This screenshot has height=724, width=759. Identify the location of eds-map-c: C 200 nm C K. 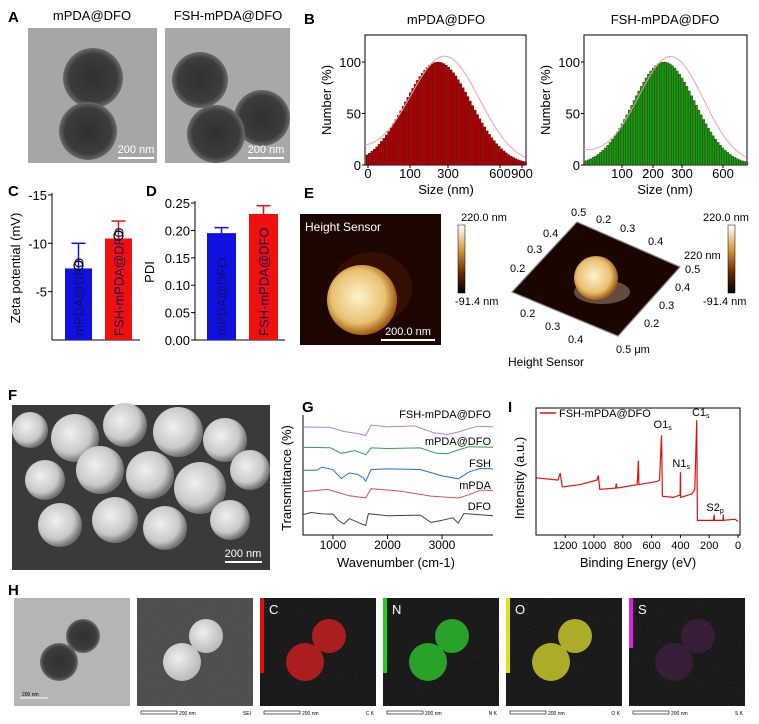
(318, 657).